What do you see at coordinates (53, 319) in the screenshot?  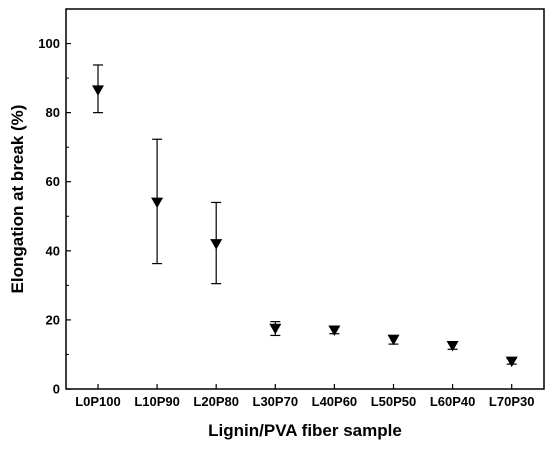 I see `y-tick-label: 20` at bounding box center [53, 319].